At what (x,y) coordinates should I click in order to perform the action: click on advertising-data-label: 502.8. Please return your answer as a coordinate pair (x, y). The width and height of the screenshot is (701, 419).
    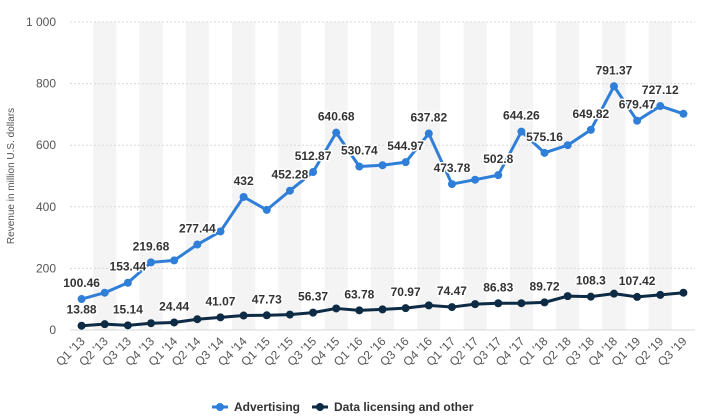
    Looking at the image, I should click on (498, 159).